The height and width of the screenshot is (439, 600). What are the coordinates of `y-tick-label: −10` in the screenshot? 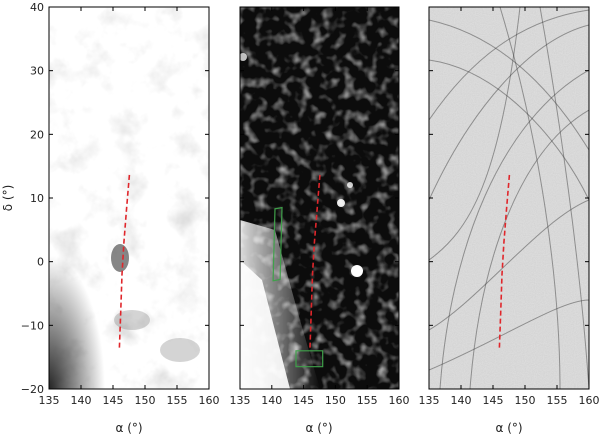 It's located at (32, 325).